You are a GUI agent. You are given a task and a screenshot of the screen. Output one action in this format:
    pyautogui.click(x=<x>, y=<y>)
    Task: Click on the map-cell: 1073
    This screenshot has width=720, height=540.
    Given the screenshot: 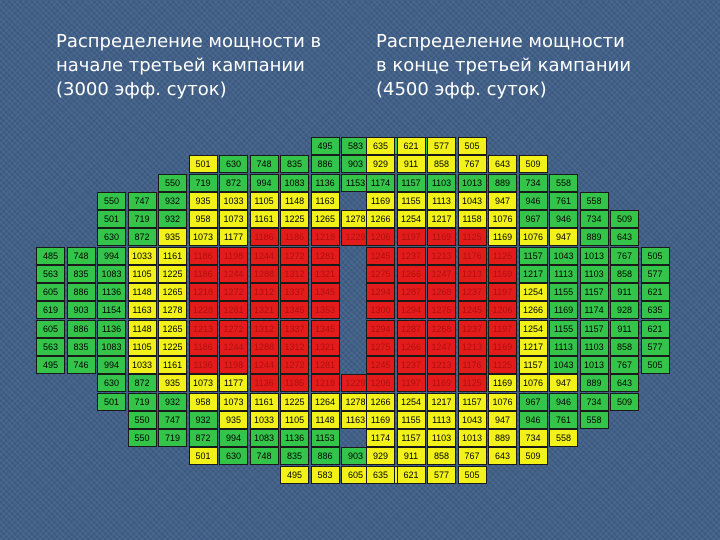 What is the action you would take?
    pyautogui.click(x=203, y=237)
    